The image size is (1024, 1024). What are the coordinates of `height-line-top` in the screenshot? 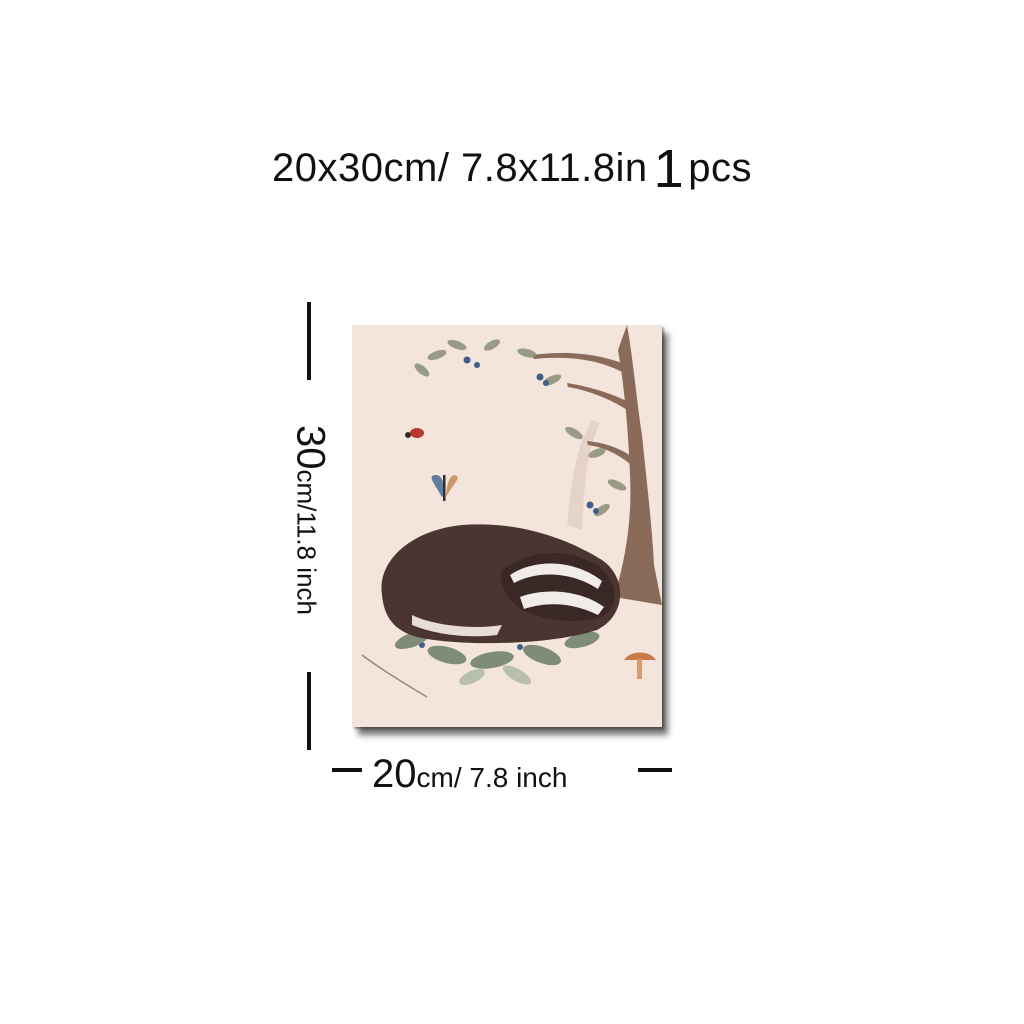 It's located at (309, 341).